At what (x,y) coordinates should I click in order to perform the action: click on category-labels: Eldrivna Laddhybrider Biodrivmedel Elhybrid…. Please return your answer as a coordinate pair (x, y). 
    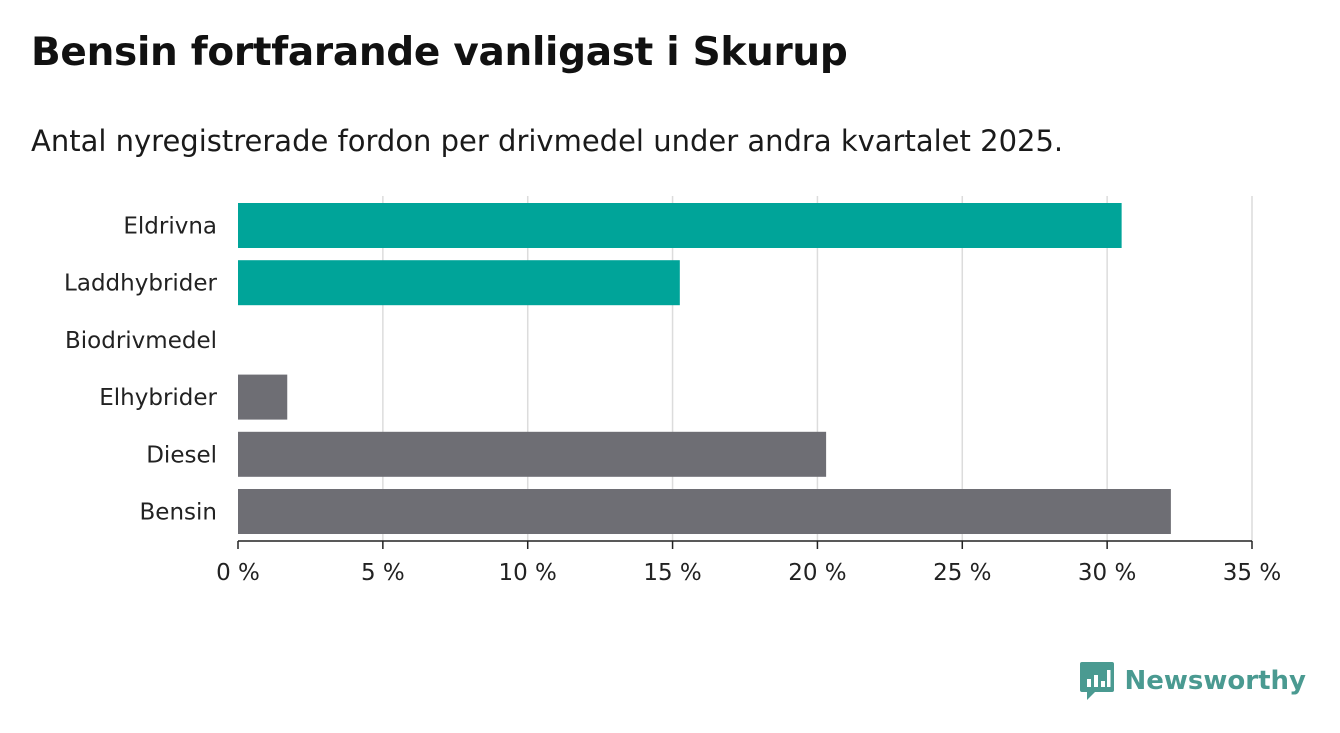
    Looking at the image, I should click on (140, 370).